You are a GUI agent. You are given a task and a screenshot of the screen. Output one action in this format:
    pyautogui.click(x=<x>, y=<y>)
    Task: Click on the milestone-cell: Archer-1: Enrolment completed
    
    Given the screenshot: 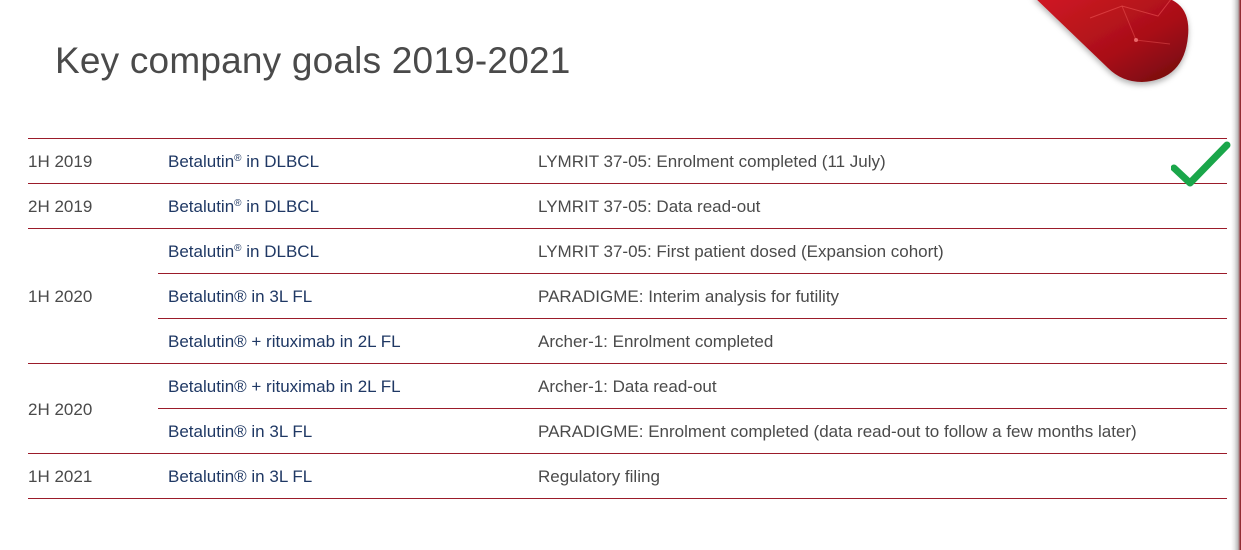 What is the action you would take?
    pyautogui.click(x=656, y=341)
    